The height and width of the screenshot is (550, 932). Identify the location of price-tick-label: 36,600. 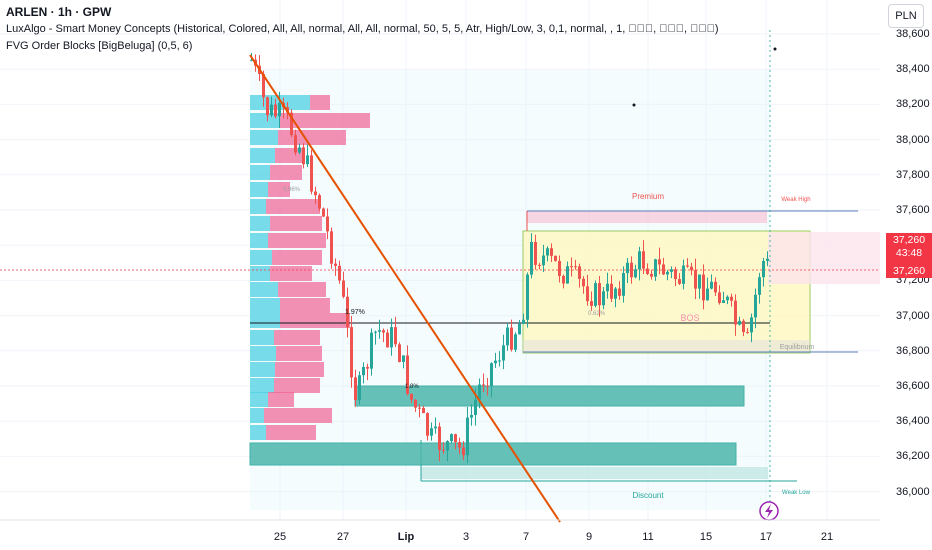
(913, 386).